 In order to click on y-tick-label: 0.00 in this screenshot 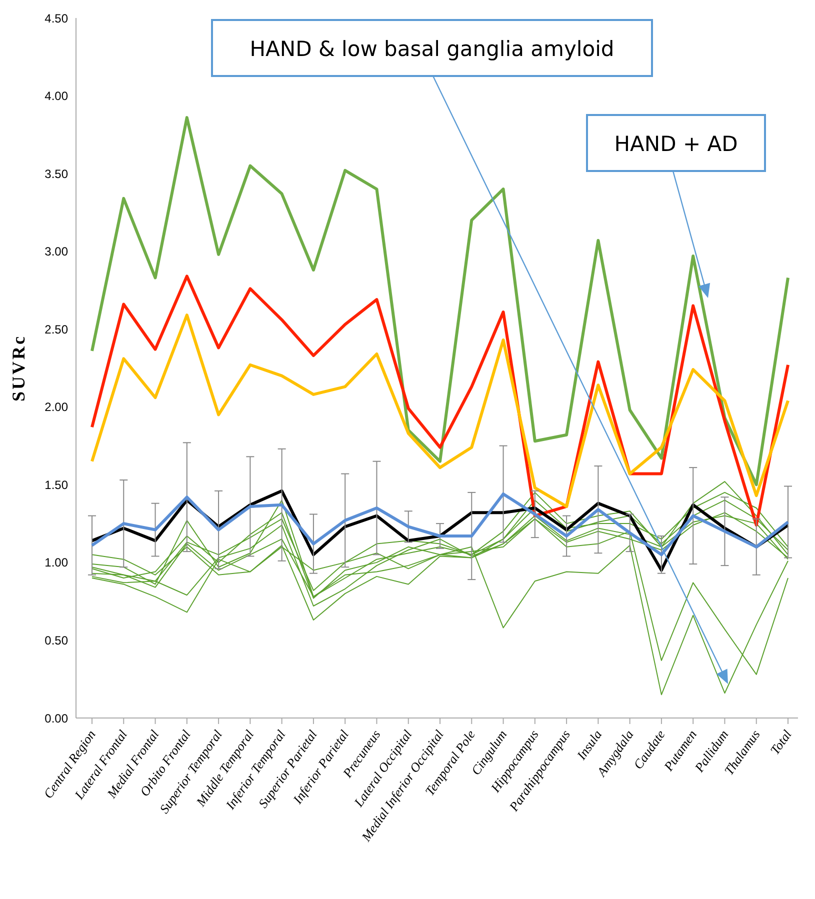, I will do `click(56, 718)`.